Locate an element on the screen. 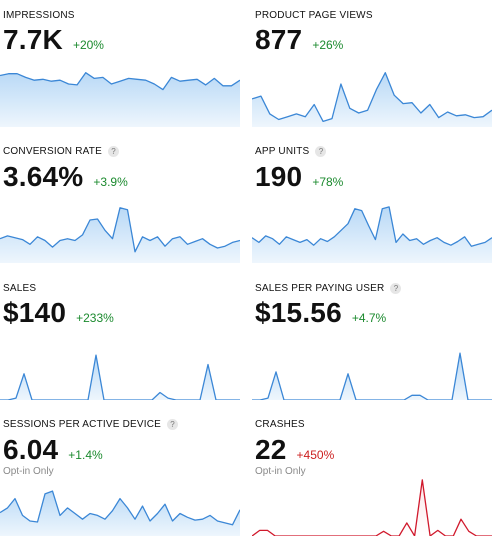 The image size is (500, 546). metric-value: 877 is located at coordinates (279, 39).